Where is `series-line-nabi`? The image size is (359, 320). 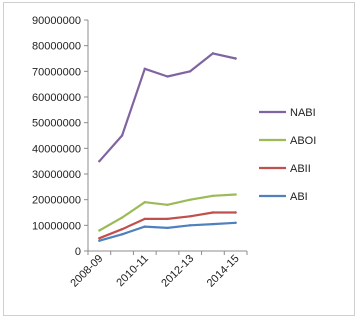
series-line-nabi is located at coordinates (167, 107).